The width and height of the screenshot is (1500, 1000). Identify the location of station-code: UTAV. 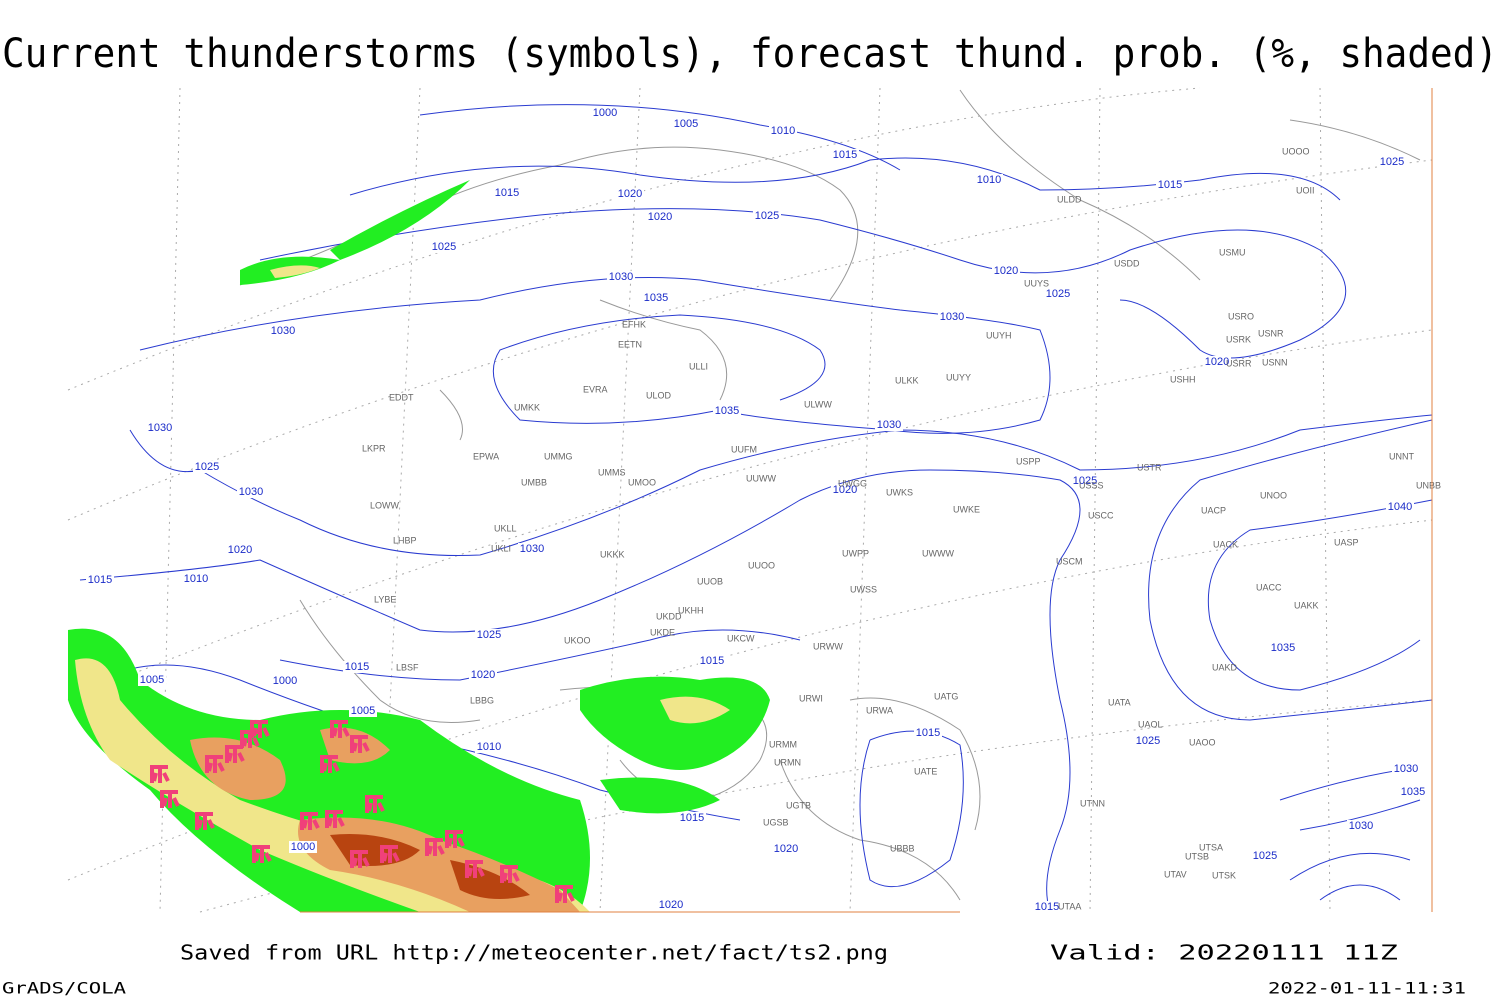
(1175, 874).